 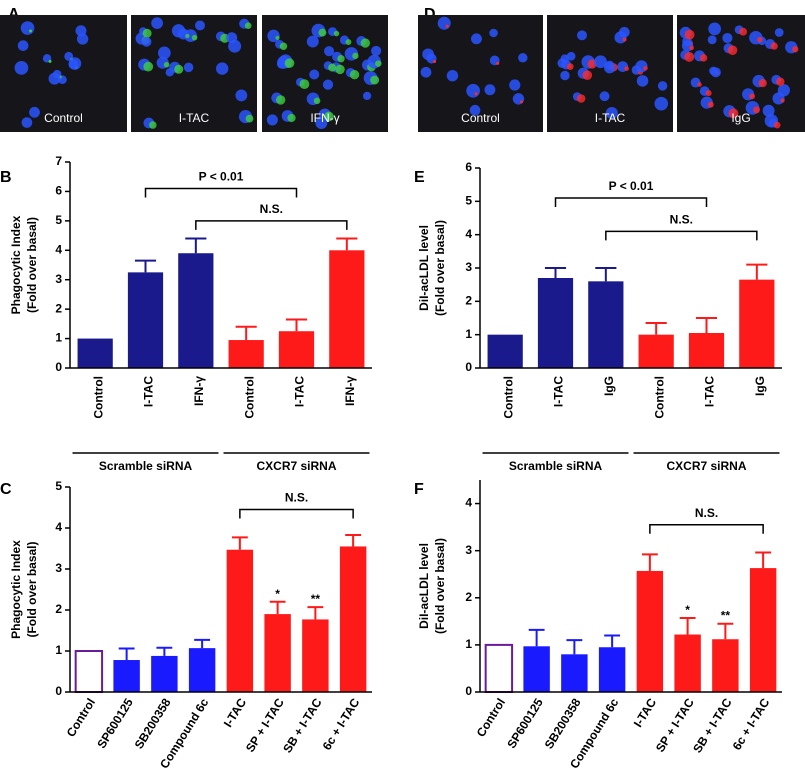 I want to click on y-tick-label: 6, so click(x=58, y=191).